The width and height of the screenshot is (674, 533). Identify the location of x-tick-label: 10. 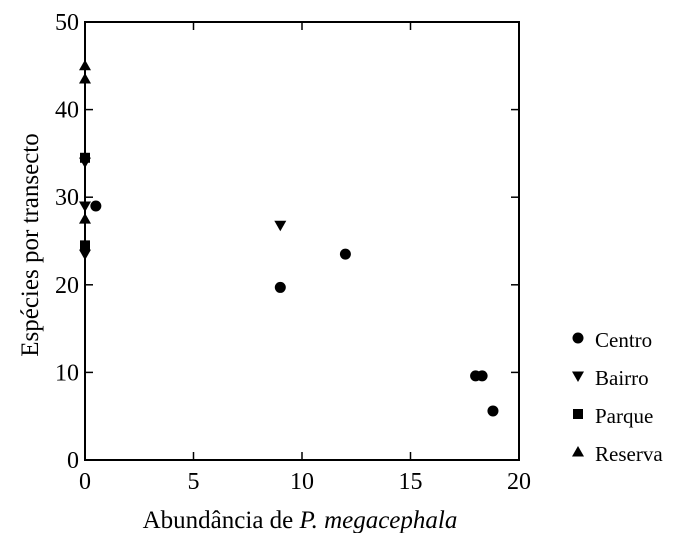
(302, 482).